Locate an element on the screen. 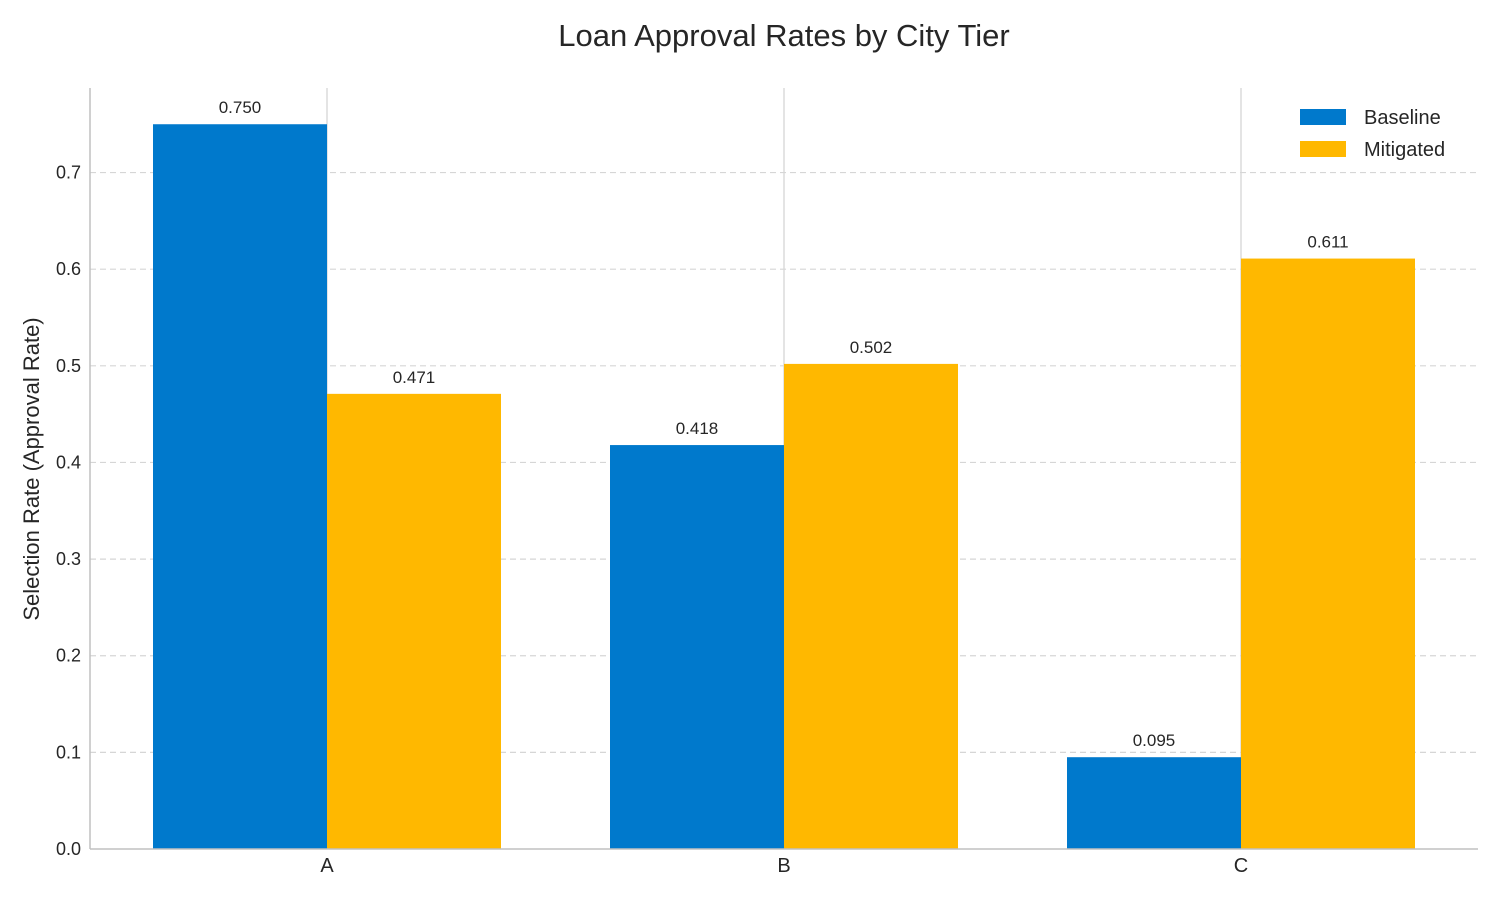  y-tick-label: 0.2 is located at coordinates (68, 656).